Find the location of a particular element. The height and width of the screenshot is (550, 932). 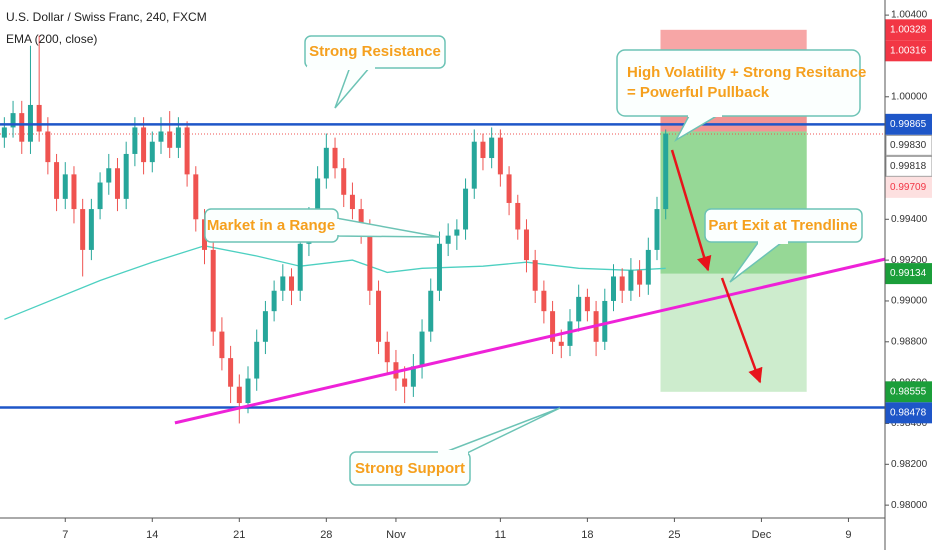

price-label: 0.99830 is located at coordinates (908, 145).